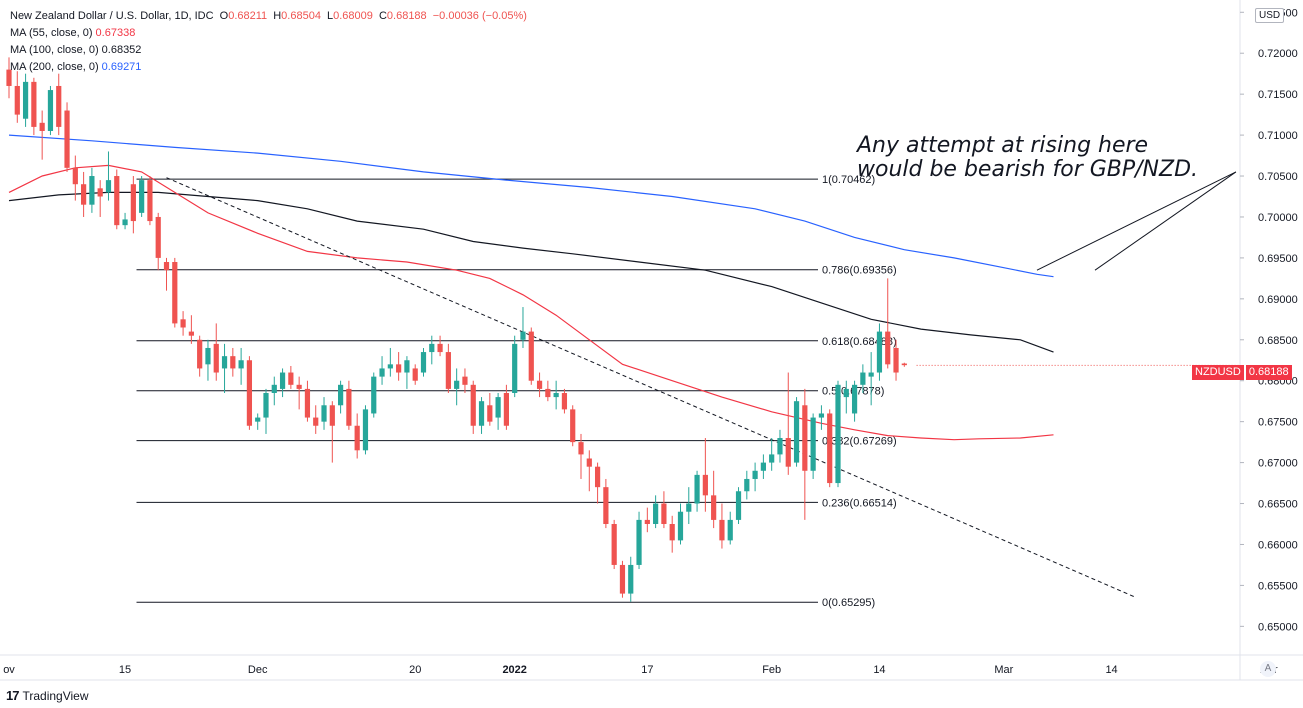 The image size is (1303, 708). I want to click on legend-ma200-row: MA (200, close, 0) 0.69271, so click(268, 67).